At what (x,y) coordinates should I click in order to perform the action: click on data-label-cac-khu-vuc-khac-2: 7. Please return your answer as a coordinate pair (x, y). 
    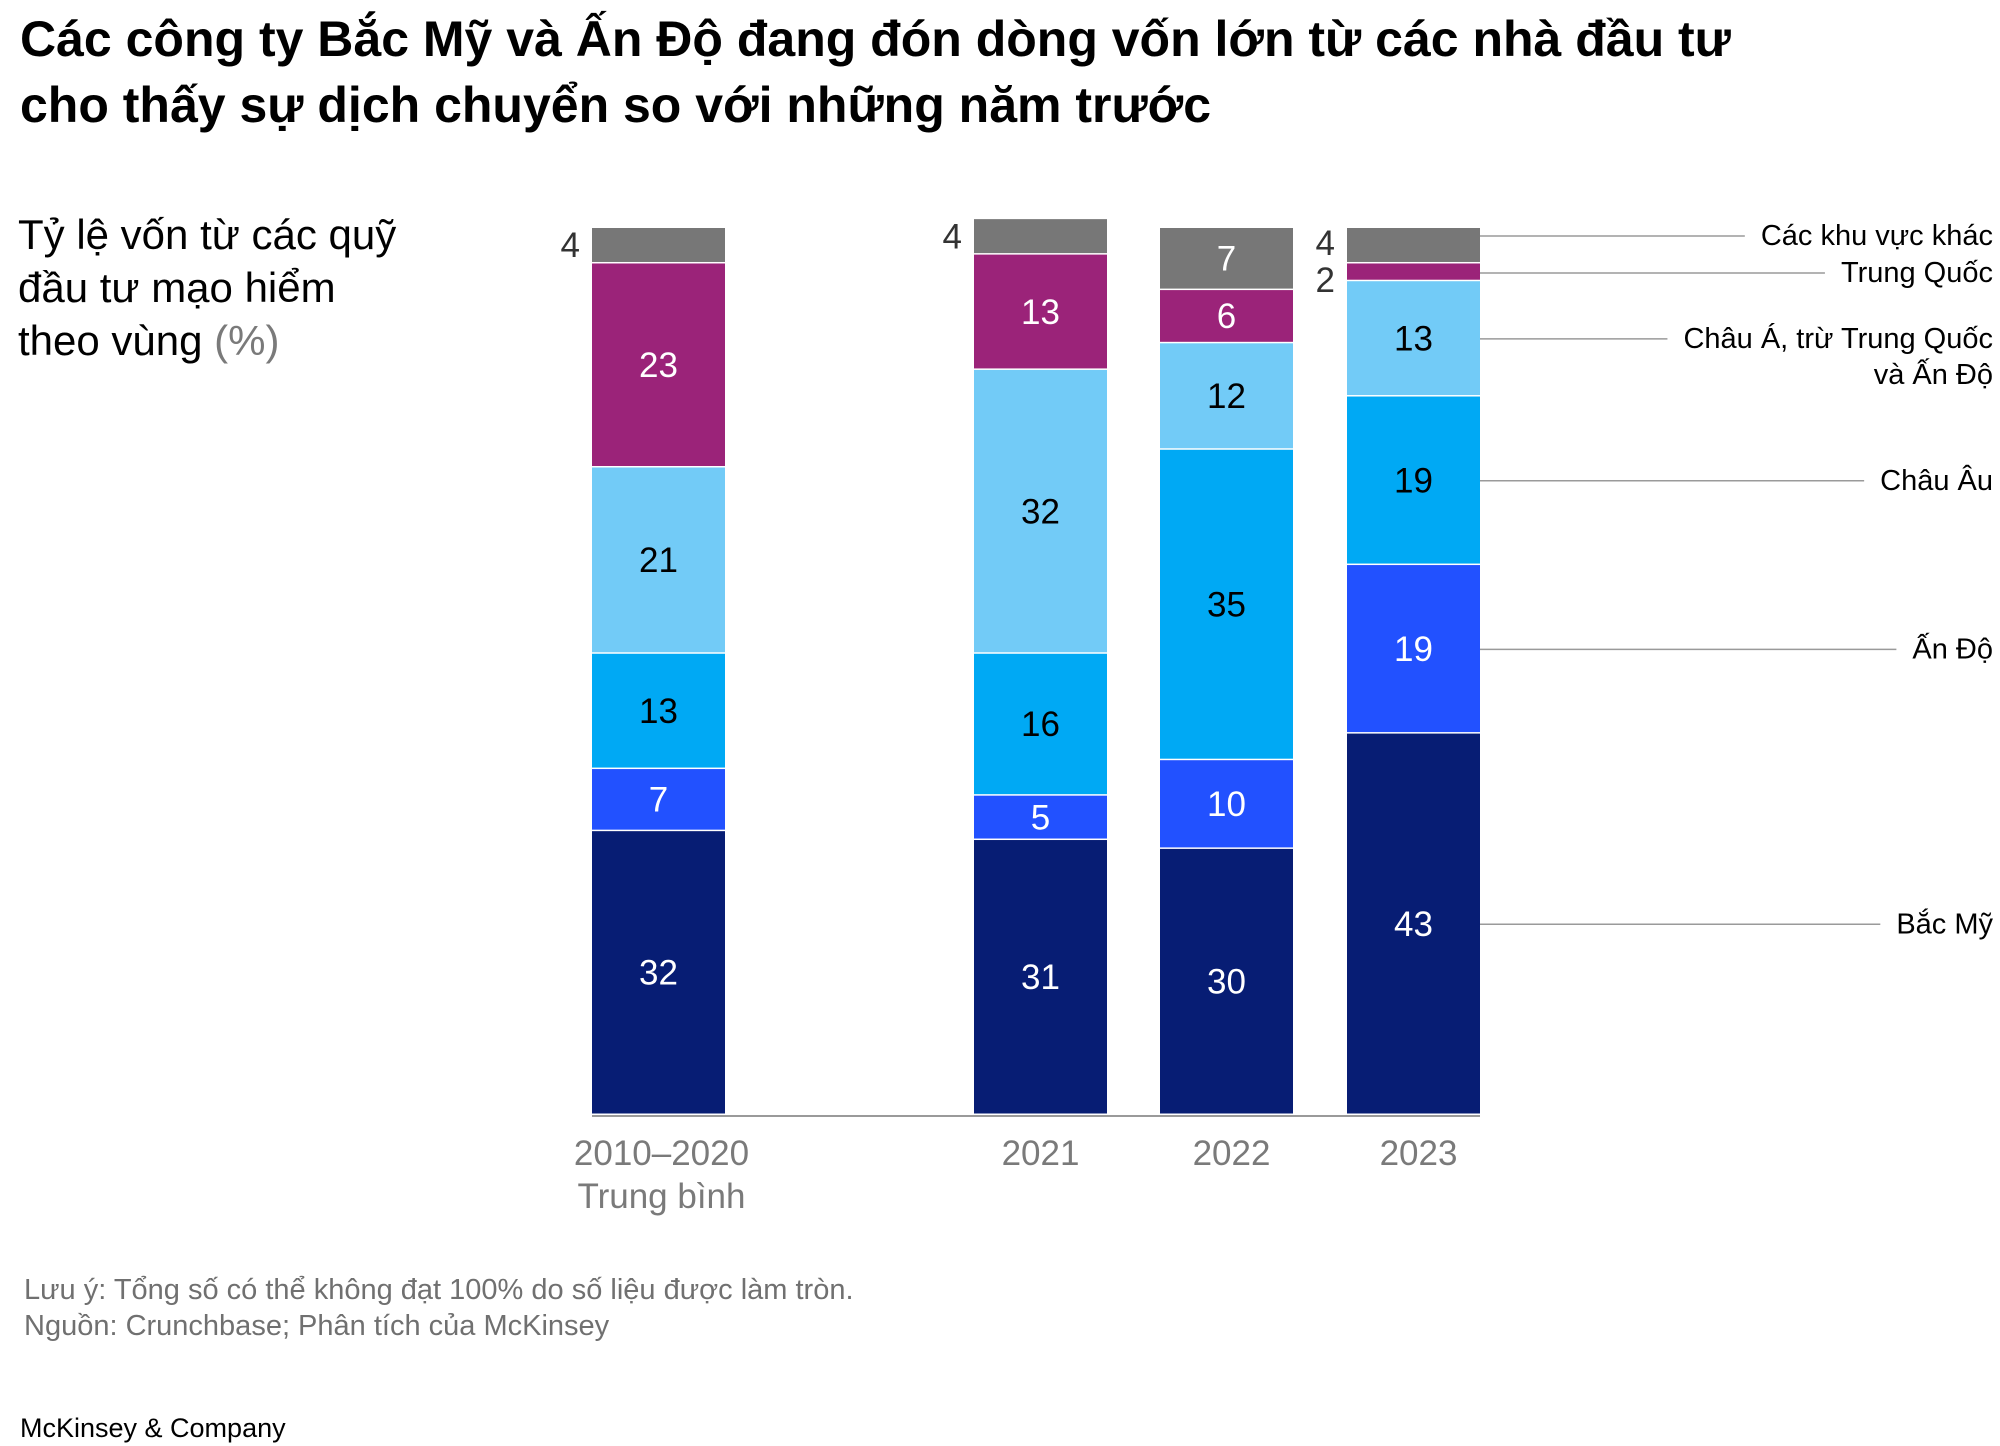
    Looking at the image, I should click on (1226, 259).